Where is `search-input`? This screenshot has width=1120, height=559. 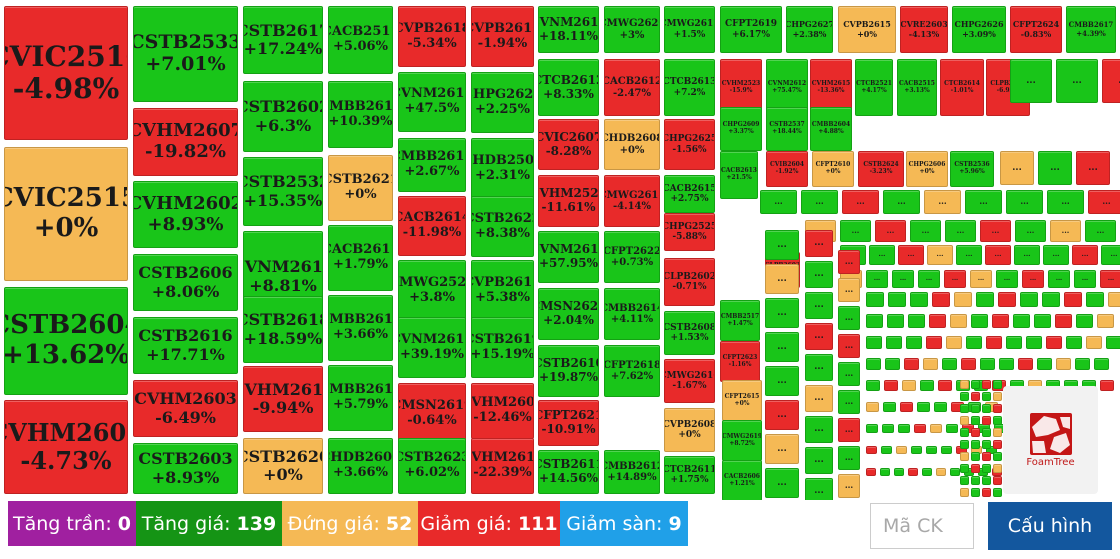 search-input is located at coordinates (922, 526).